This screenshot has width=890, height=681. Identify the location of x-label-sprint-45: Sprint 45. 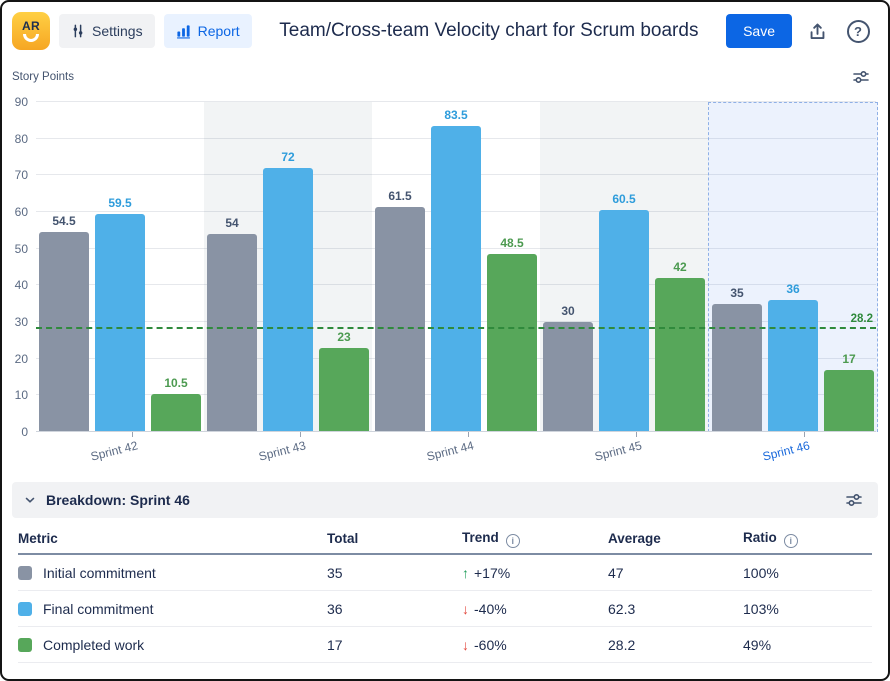
(624, 455).